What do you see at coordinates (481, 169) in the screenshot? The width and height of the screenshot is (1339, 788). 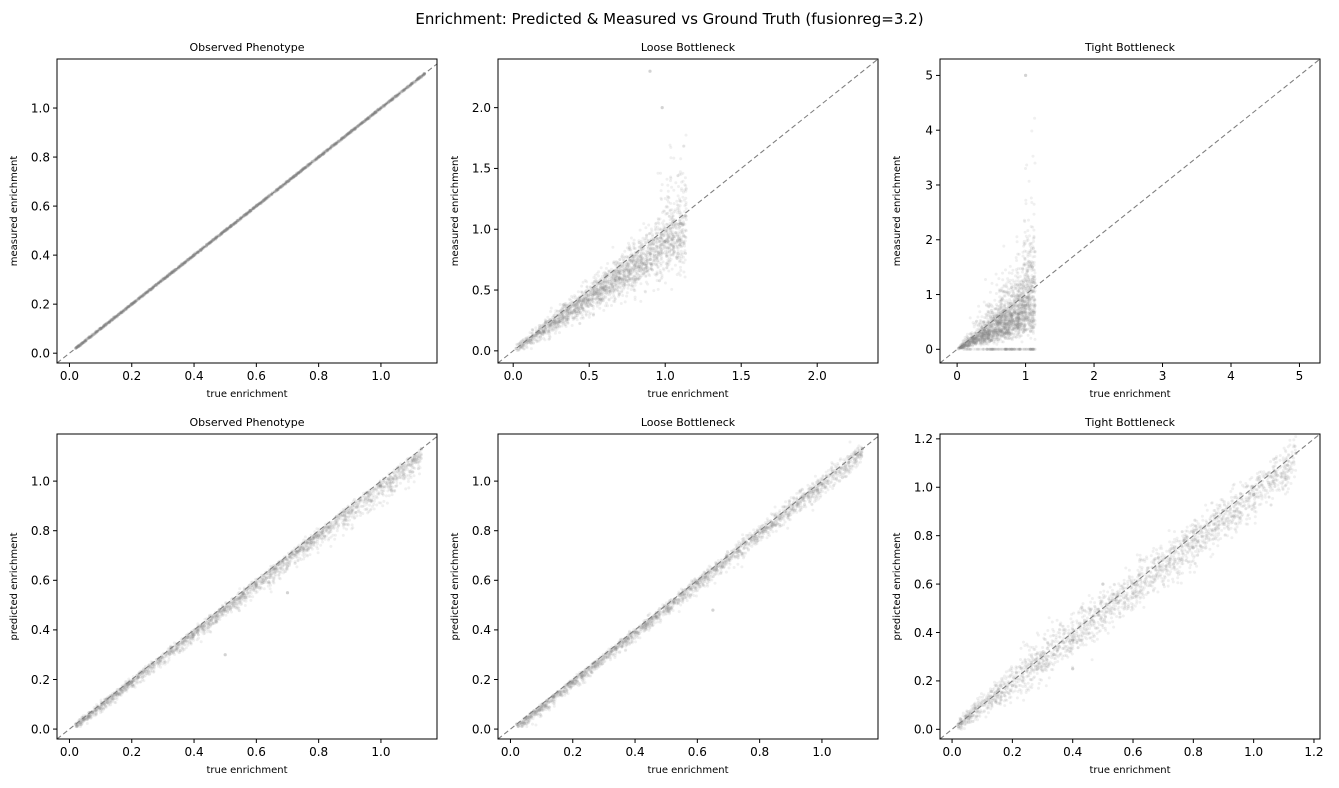 I see `y-tick-label: 1.5` at bounding box center [481, 169].